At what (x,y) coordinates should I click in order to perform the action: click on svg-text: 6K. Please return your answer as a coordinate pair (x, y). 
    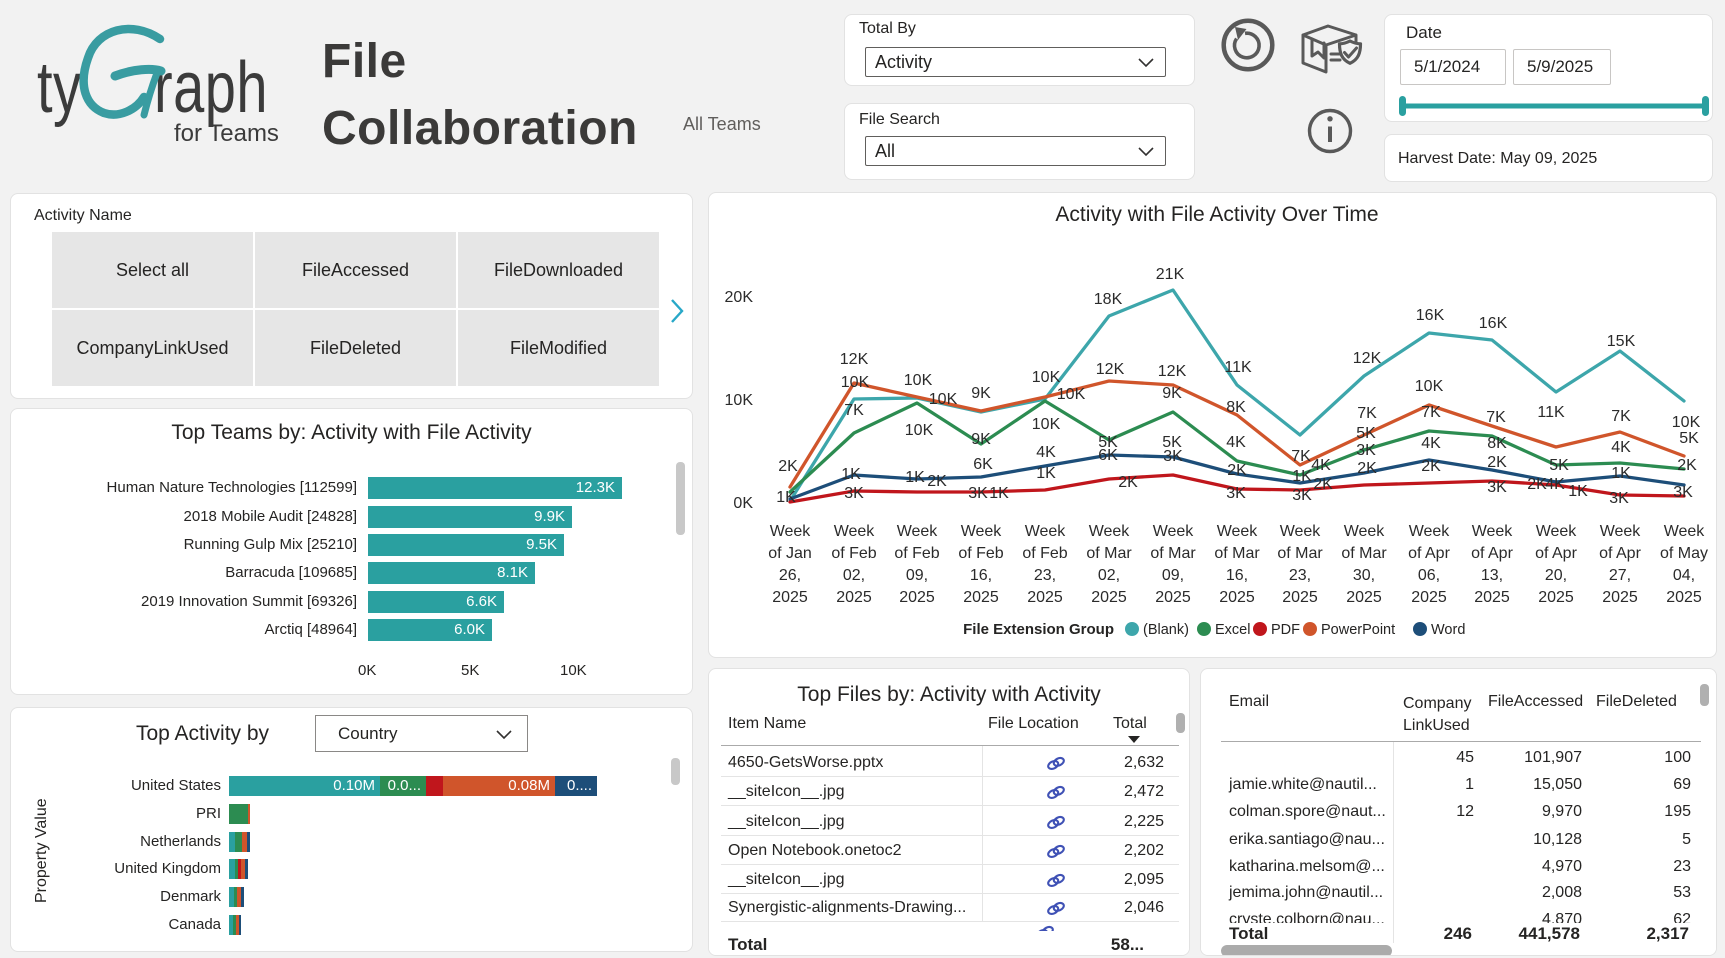
    Looking at the image, I should click on (983, 464).